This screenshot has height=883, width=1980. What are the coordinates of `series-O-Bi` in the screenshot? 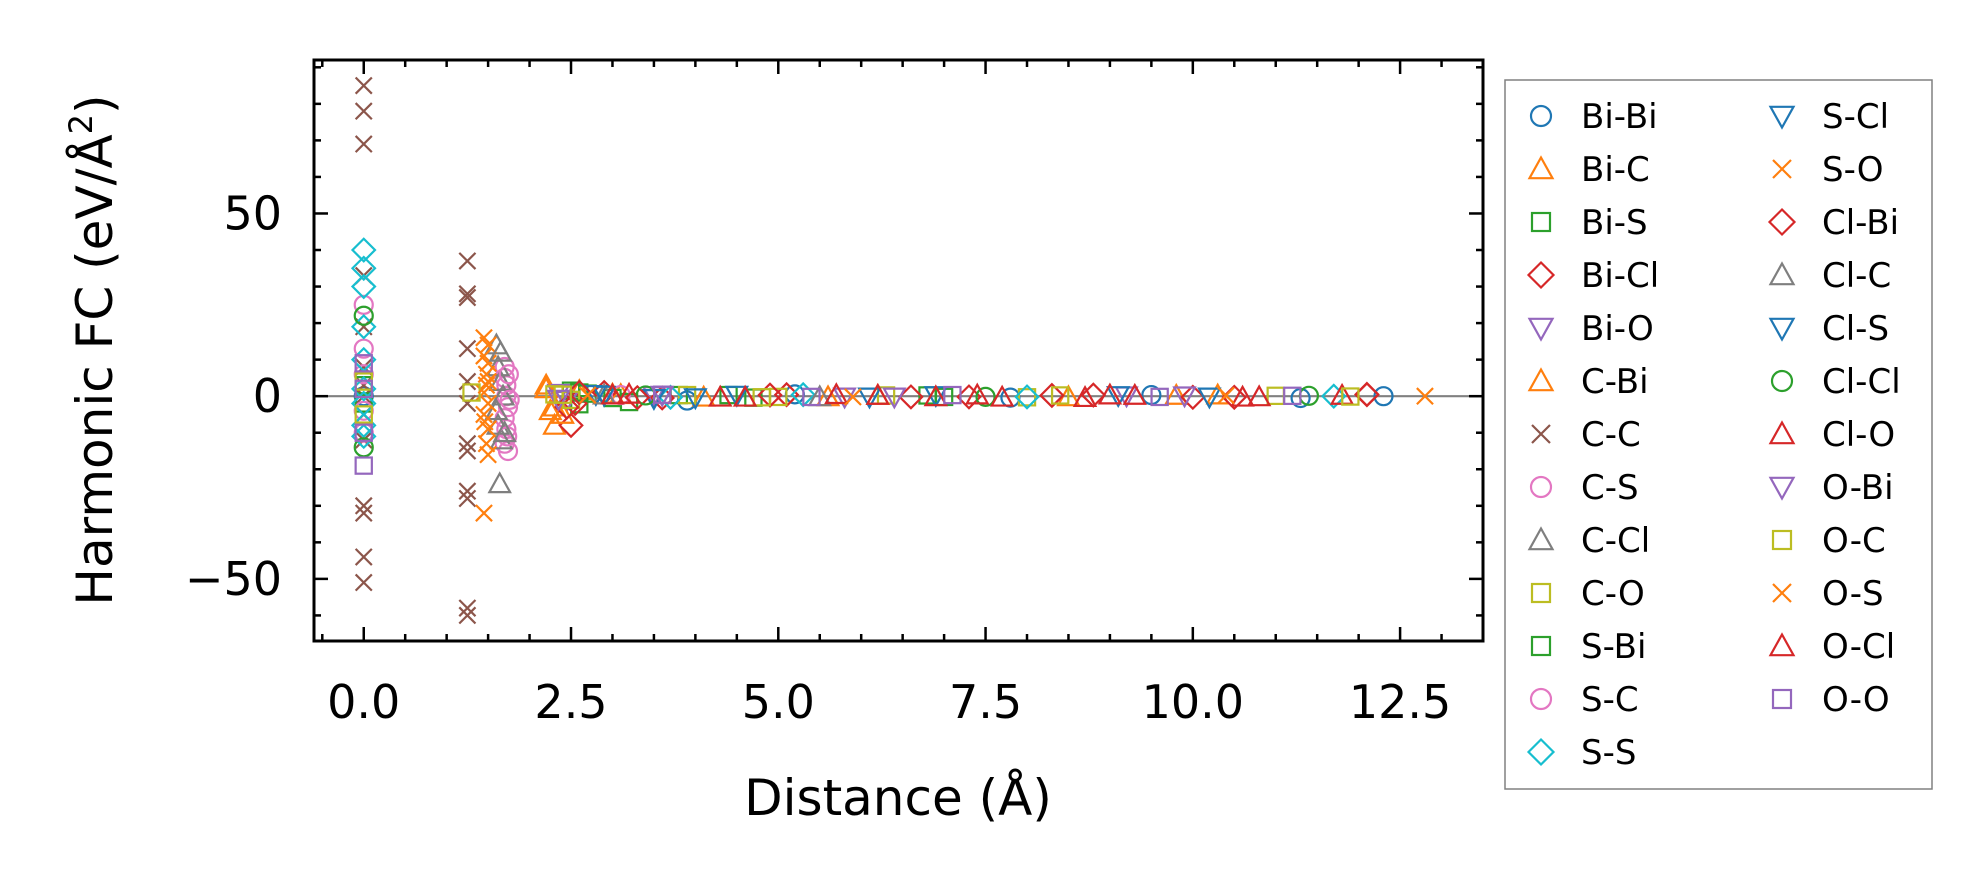 It's located at (871, 398).